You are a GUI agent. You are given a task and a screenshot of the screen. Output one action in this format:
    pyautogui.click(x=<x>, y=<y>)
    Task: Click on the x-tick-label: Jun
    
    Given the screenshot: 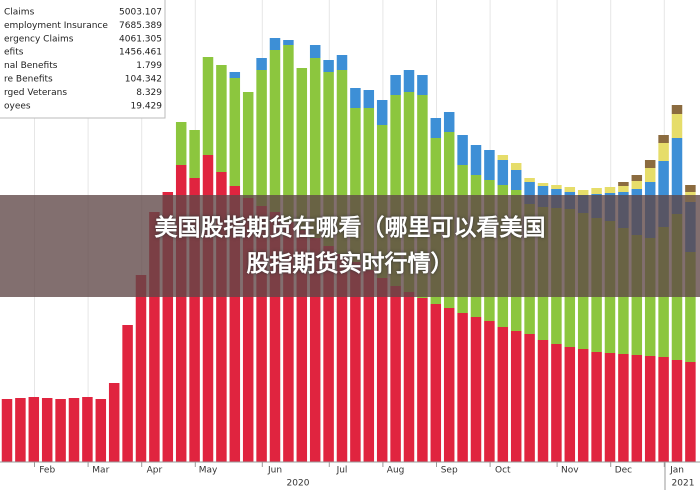 What is the action you would take?
    pyautogui.click(x=274, y=471)
    